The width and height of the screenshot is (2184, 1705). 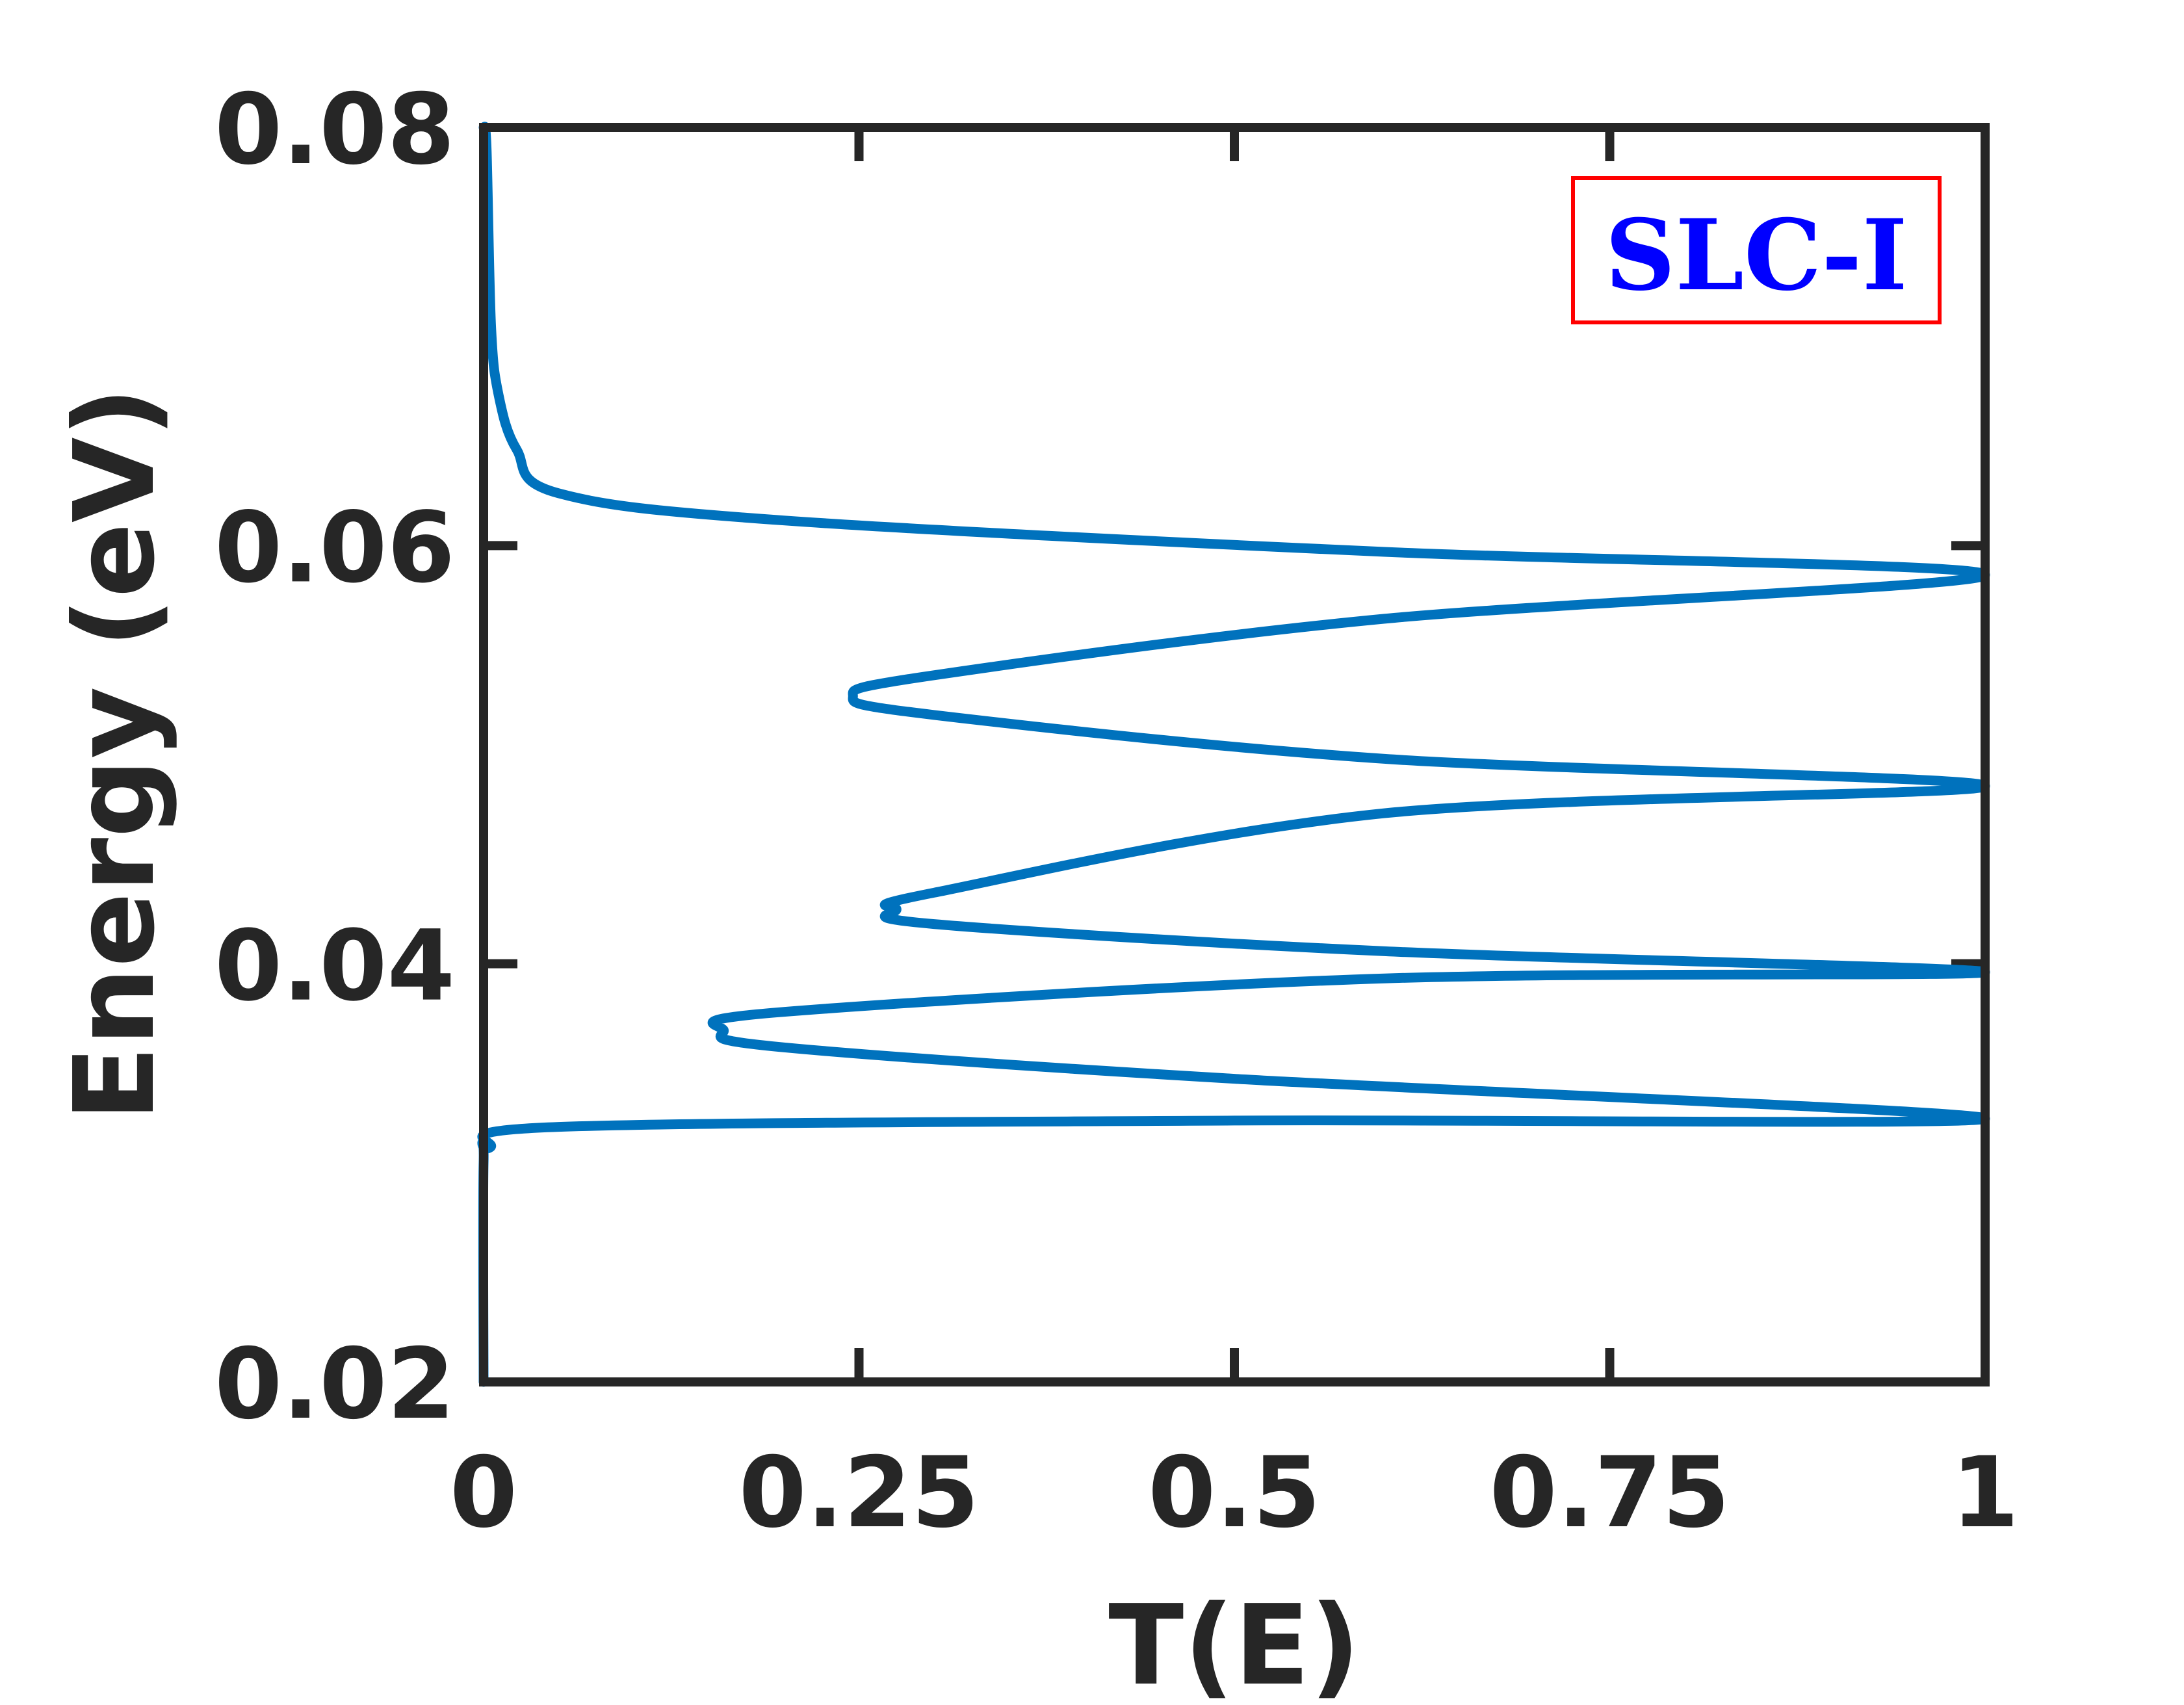 What do you see at coordinates (484, 1493) in the screenshot?
I see `x-tick-label: 0` at bounding box center [484, 1493].